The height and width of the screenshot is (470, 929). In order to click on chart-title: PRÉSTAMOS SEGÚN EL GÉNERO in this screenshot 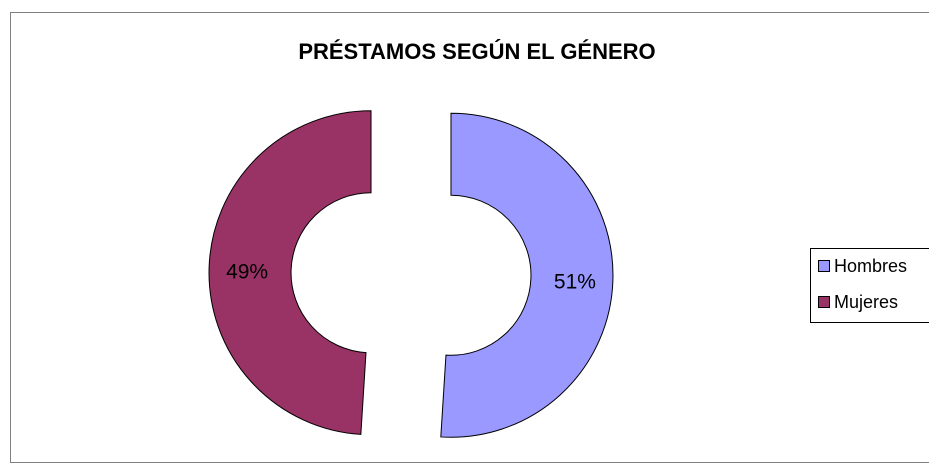, I will do `click(476, 51)`.